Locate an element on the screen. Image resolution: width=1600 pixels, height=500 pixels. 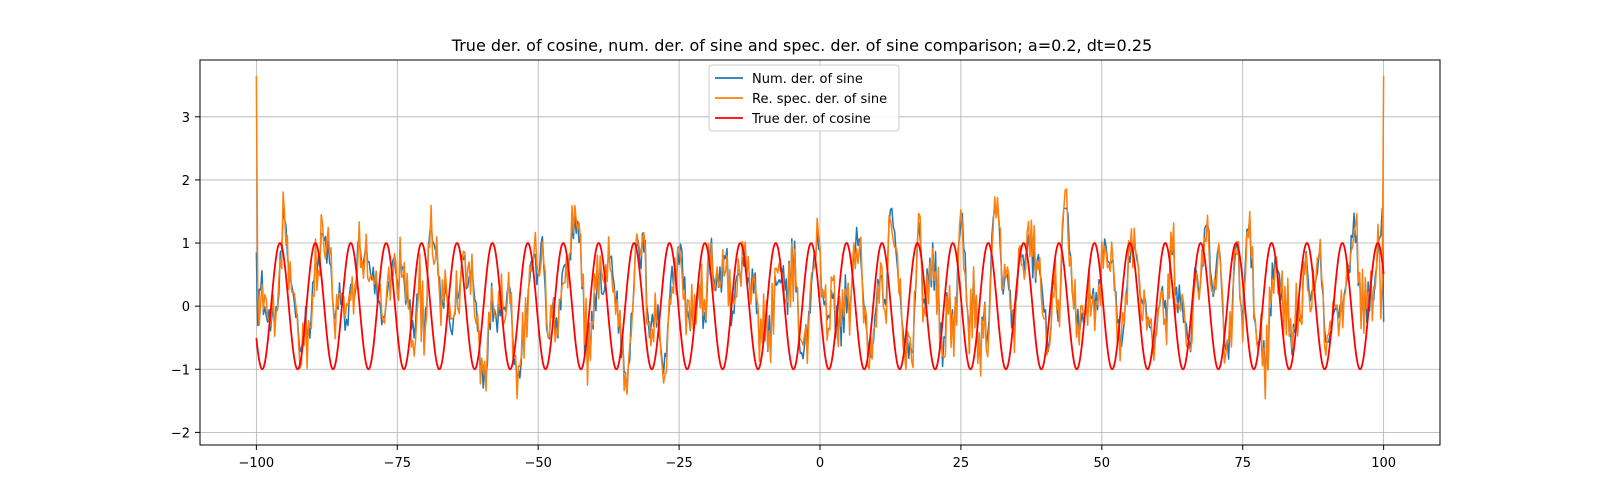
y-tick-label: 0 is located at coordinates (186, 307).